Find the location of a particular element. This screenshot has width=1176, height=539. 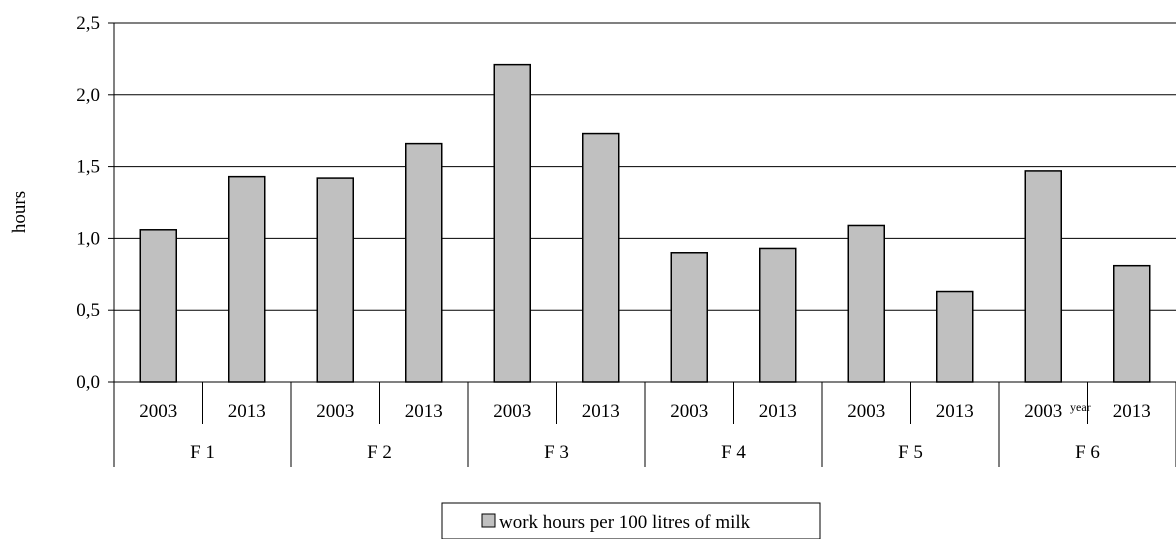

y-tick-label: 0,0 is located at coordinates (88, 382).